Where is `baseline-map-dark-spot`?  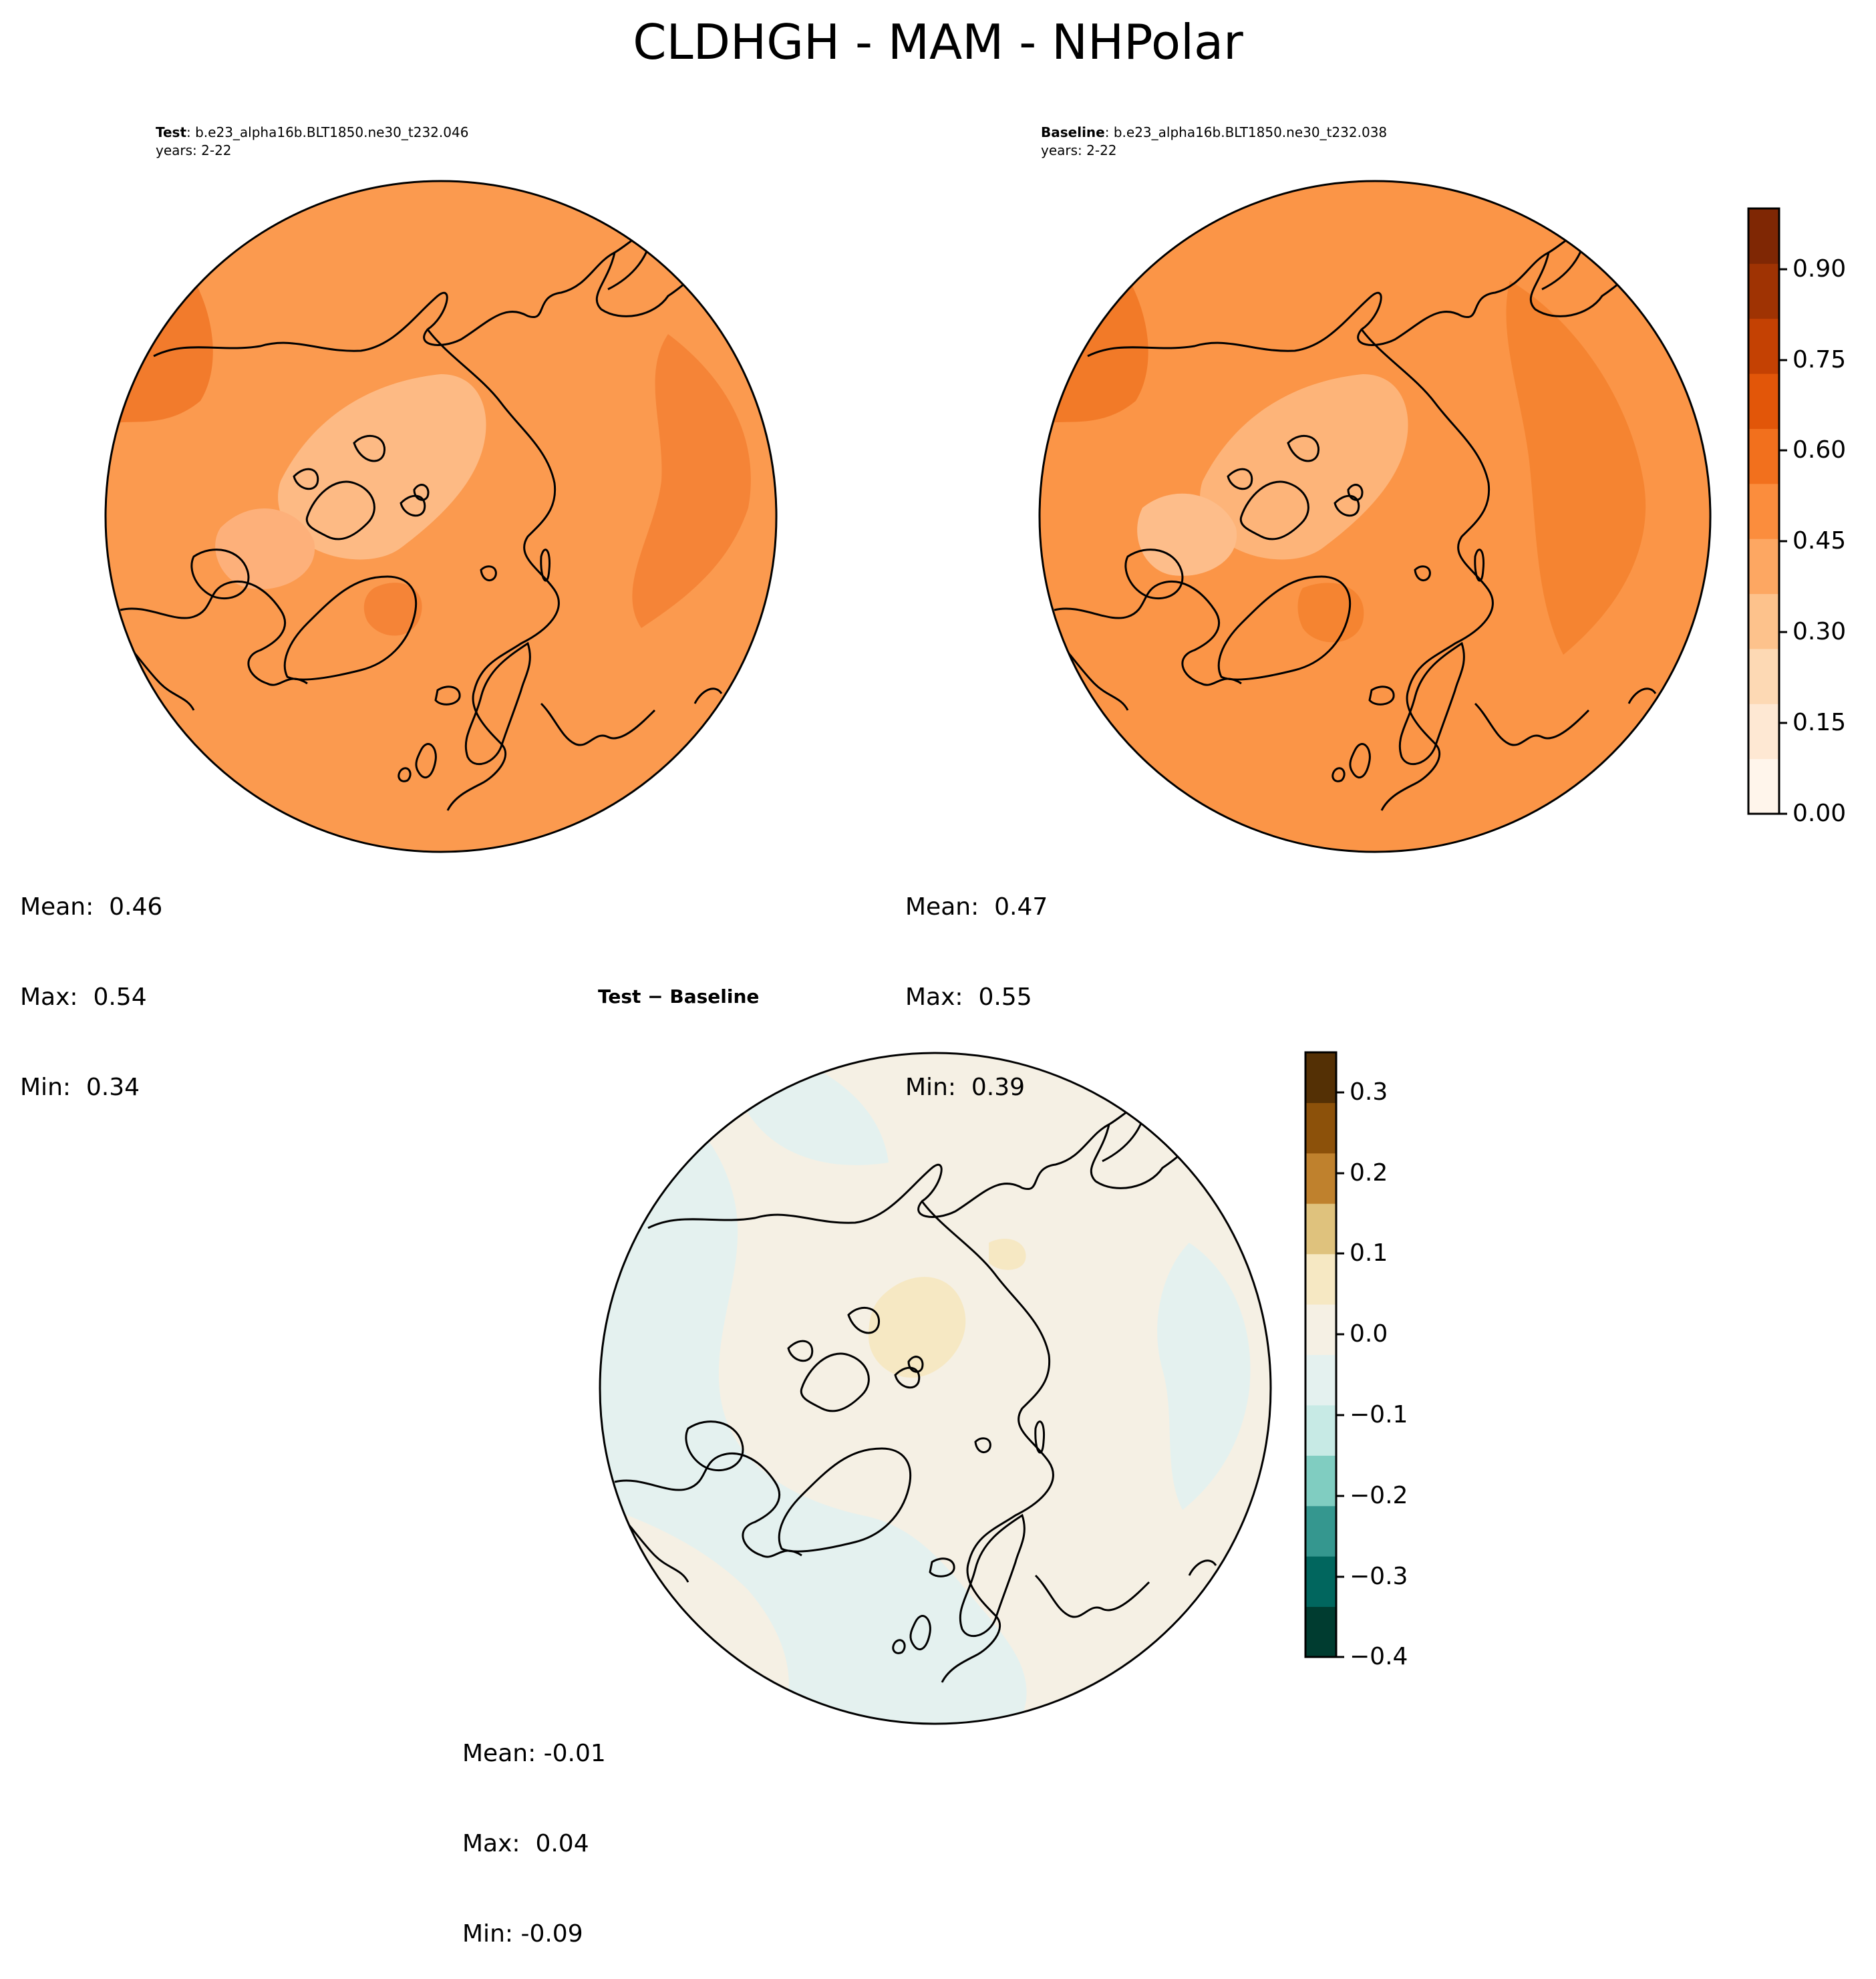 baseline-map-dark-spot is located at coordinates (1330, 613).